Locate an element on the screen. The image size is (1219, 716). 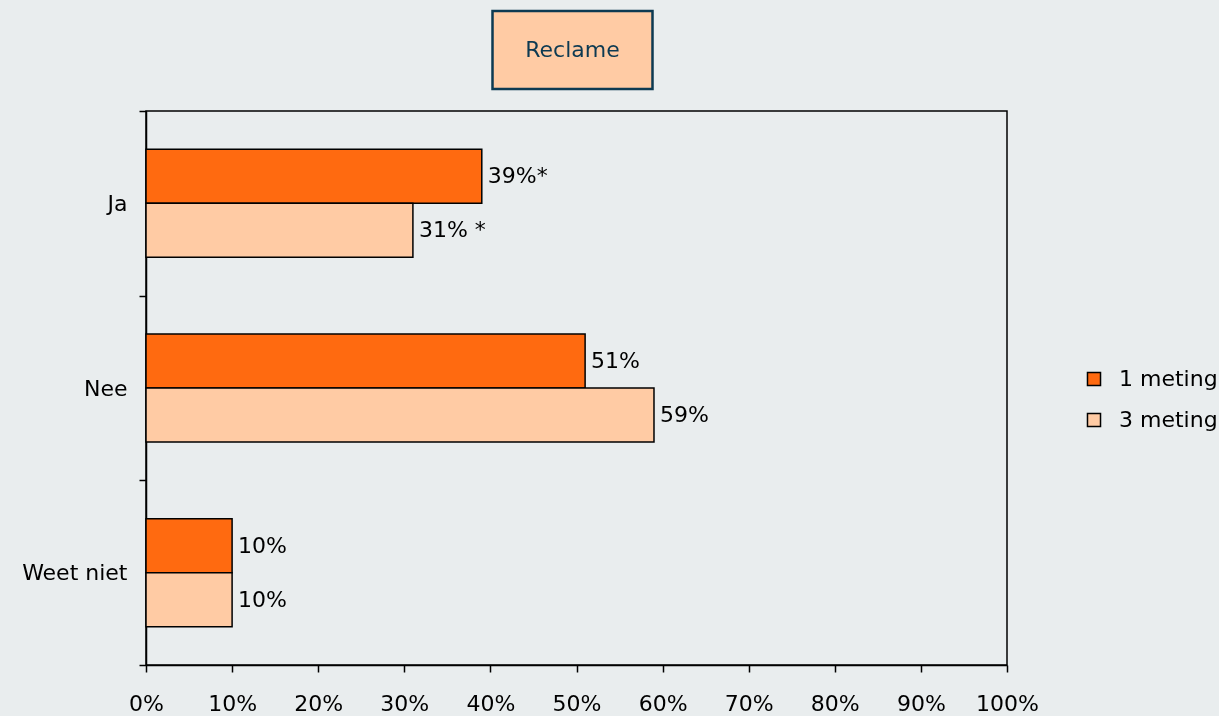
x-tick-label: 10% is located at coordinates (233, 703).